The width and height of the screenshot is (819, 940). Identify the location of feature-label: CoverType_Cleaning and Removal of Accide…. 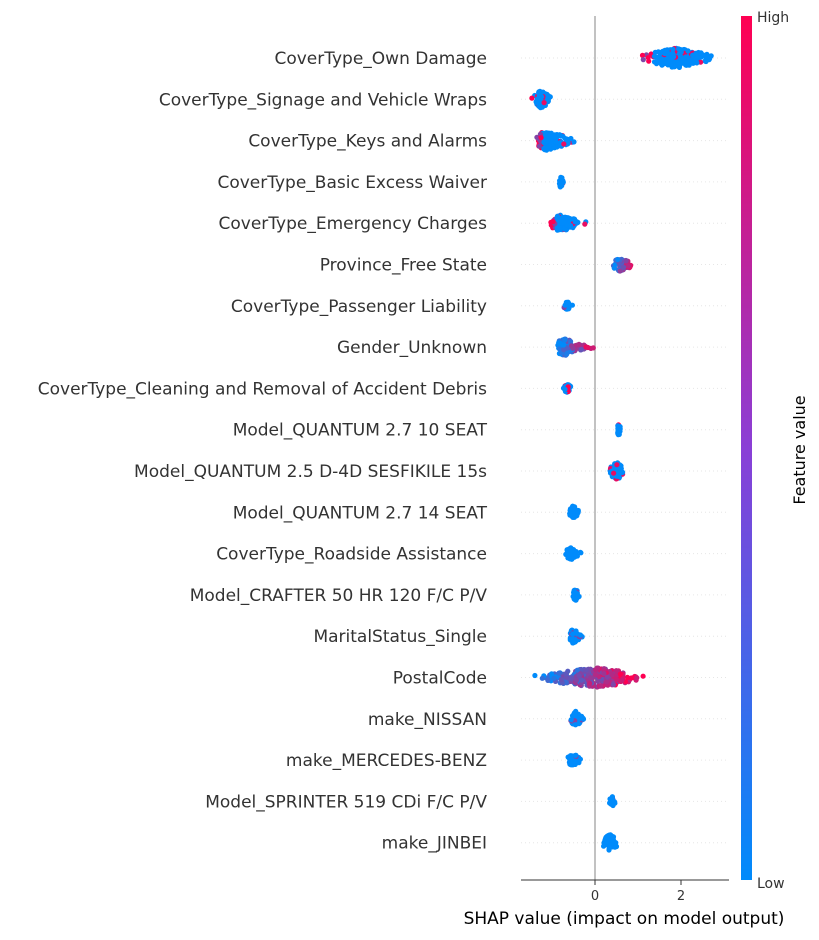
(262, 389).